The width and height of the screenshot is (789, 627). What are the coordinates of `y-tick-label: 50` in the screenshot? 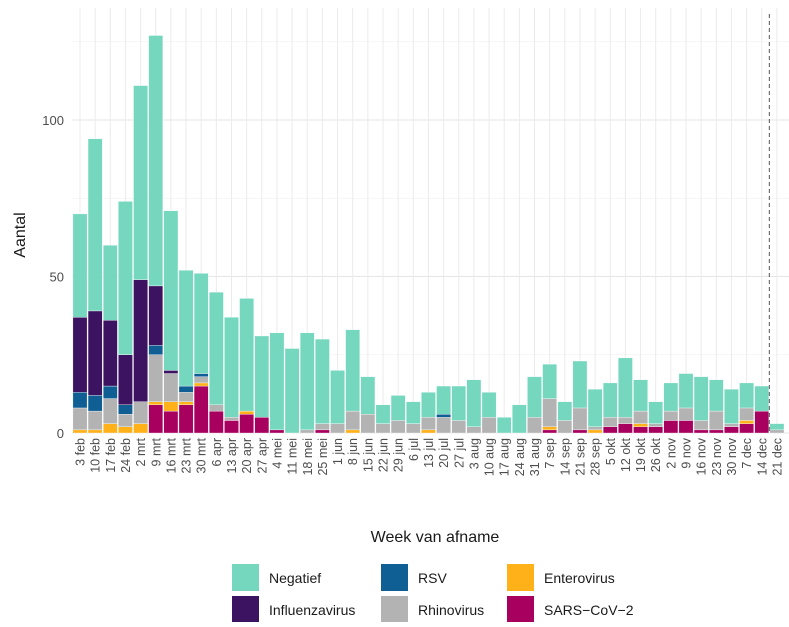 It's located at (57, 277).